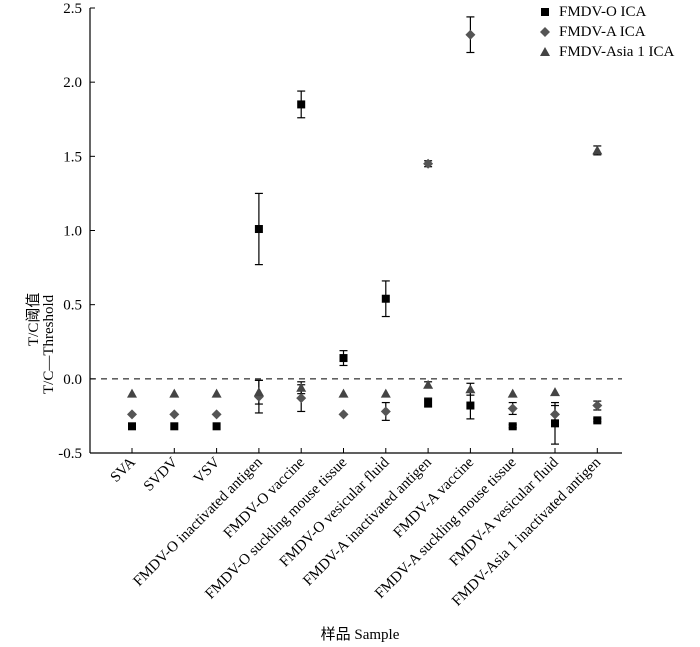 This screenshot has height=647, width=700. I want to click on y-axis-label-cn: T/C阈值, so click(34, 319).